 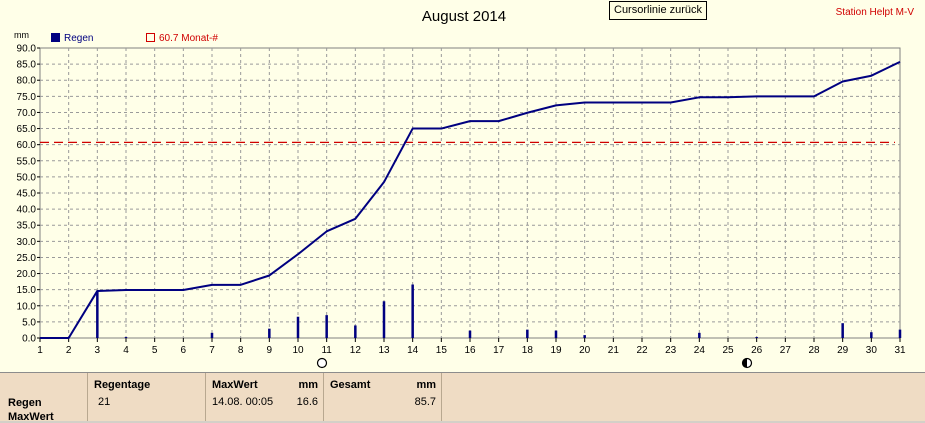 I want to click on x-tick-label: 22, so click(x=642, y=350).